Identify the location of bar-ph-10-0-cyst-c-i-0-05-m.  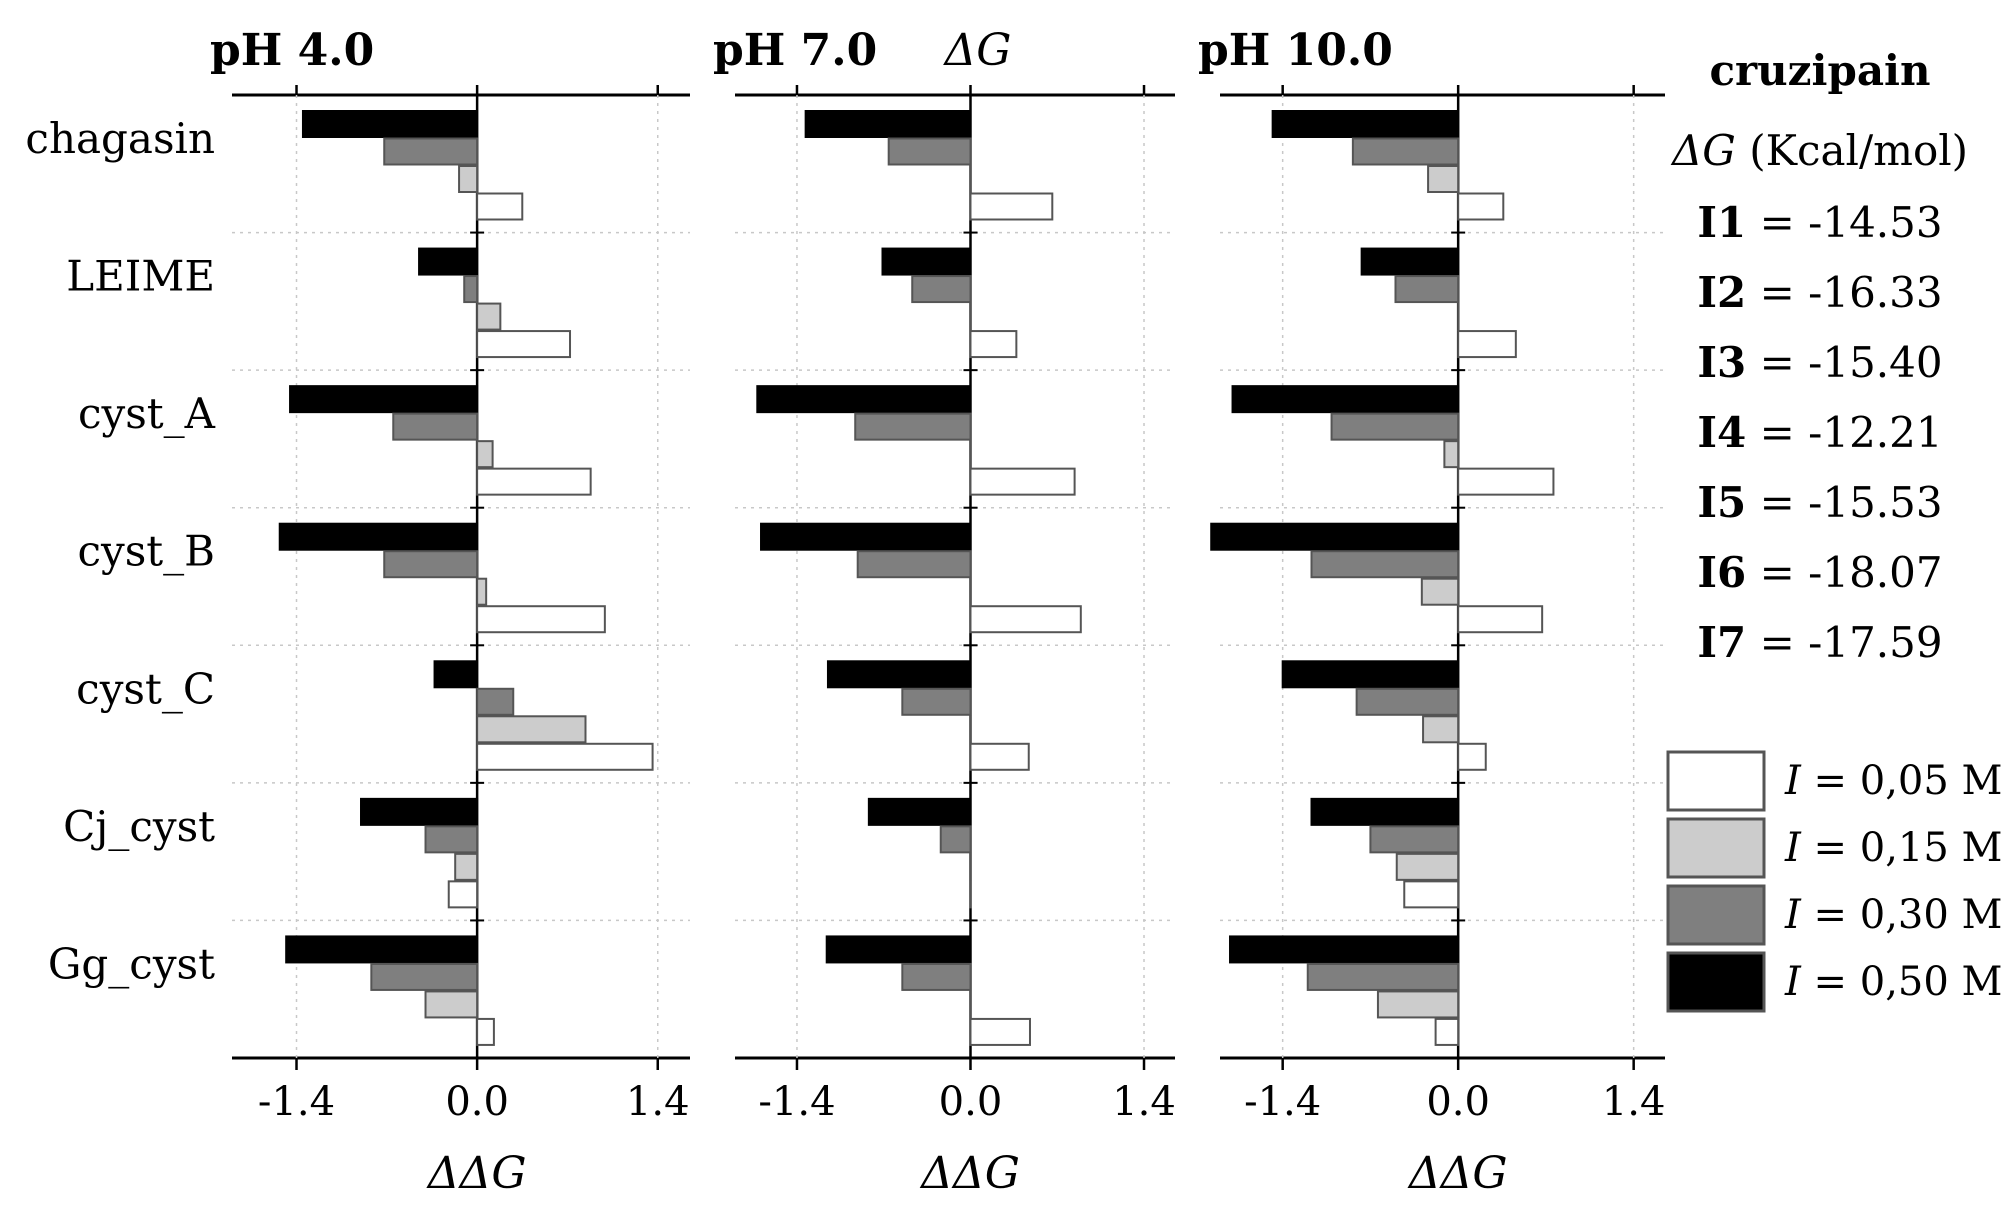
(1472, 756).